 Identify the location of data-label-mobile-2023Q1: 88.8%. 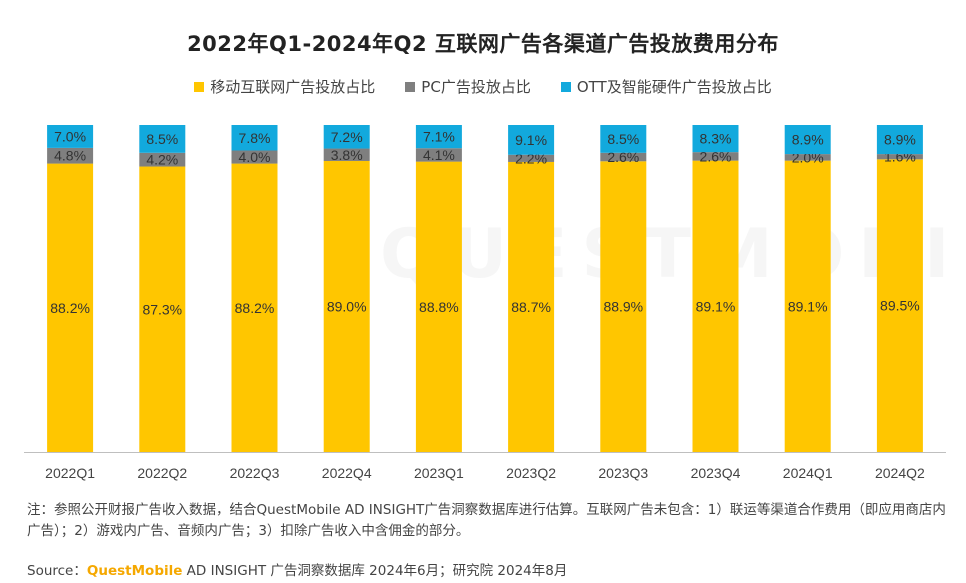
(439, 307).